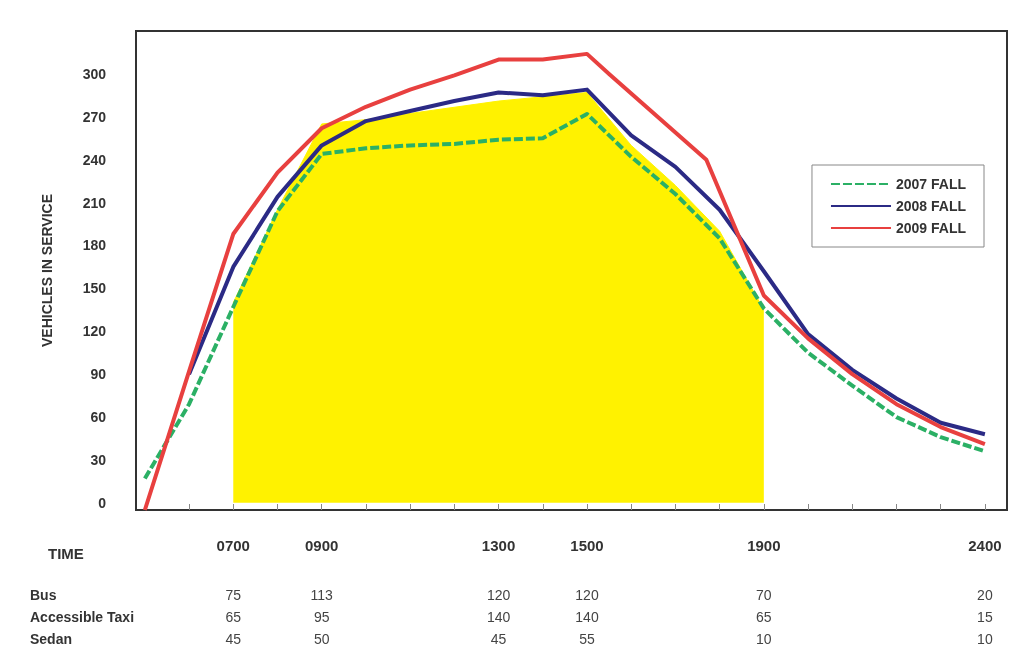  Describe the element at coordinates (587, 545) in the screenshot. I see `x-tick-label: 1500` at that location.